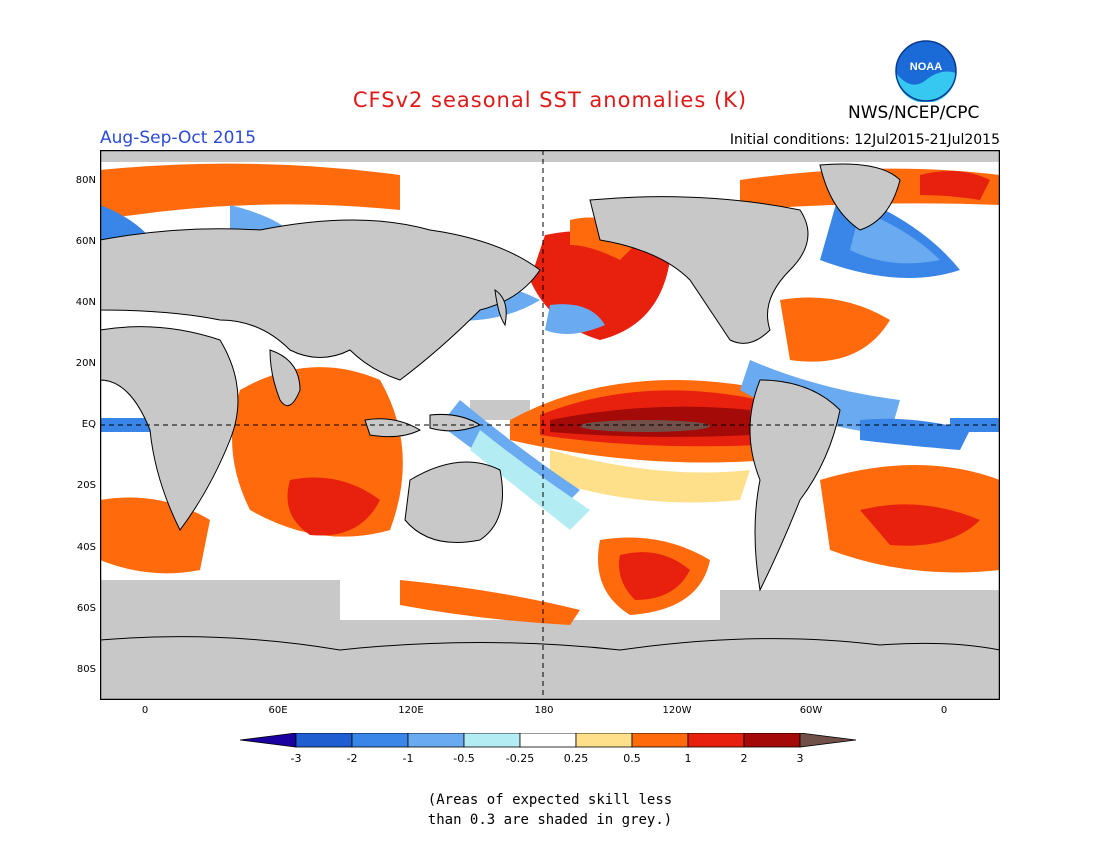 Image resolution: width=1100 pixels, height=850 pixels. What do you see at coordinates (550, 820) in the screenshot?
I see `skill-note-line2: than 0.3 are shaded in grey.)` at bounding box center [550, 820].